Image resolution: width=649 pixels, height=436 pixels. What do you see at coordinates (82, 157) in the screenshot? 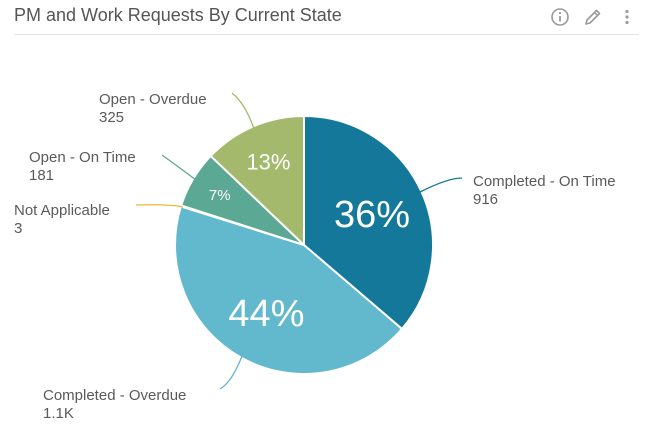
I see `slice-category-label: Open - On Time` at bounding box center [82, 157].